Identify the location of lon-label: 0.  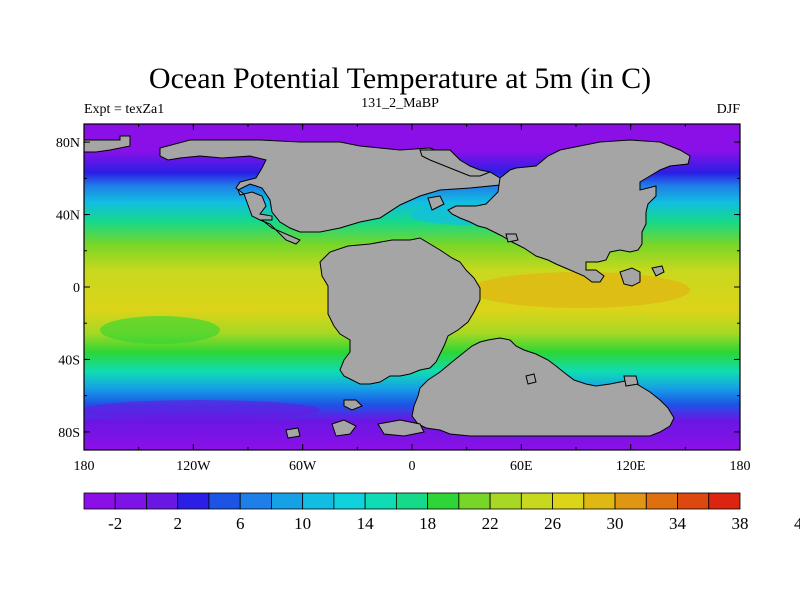
(412, 466).